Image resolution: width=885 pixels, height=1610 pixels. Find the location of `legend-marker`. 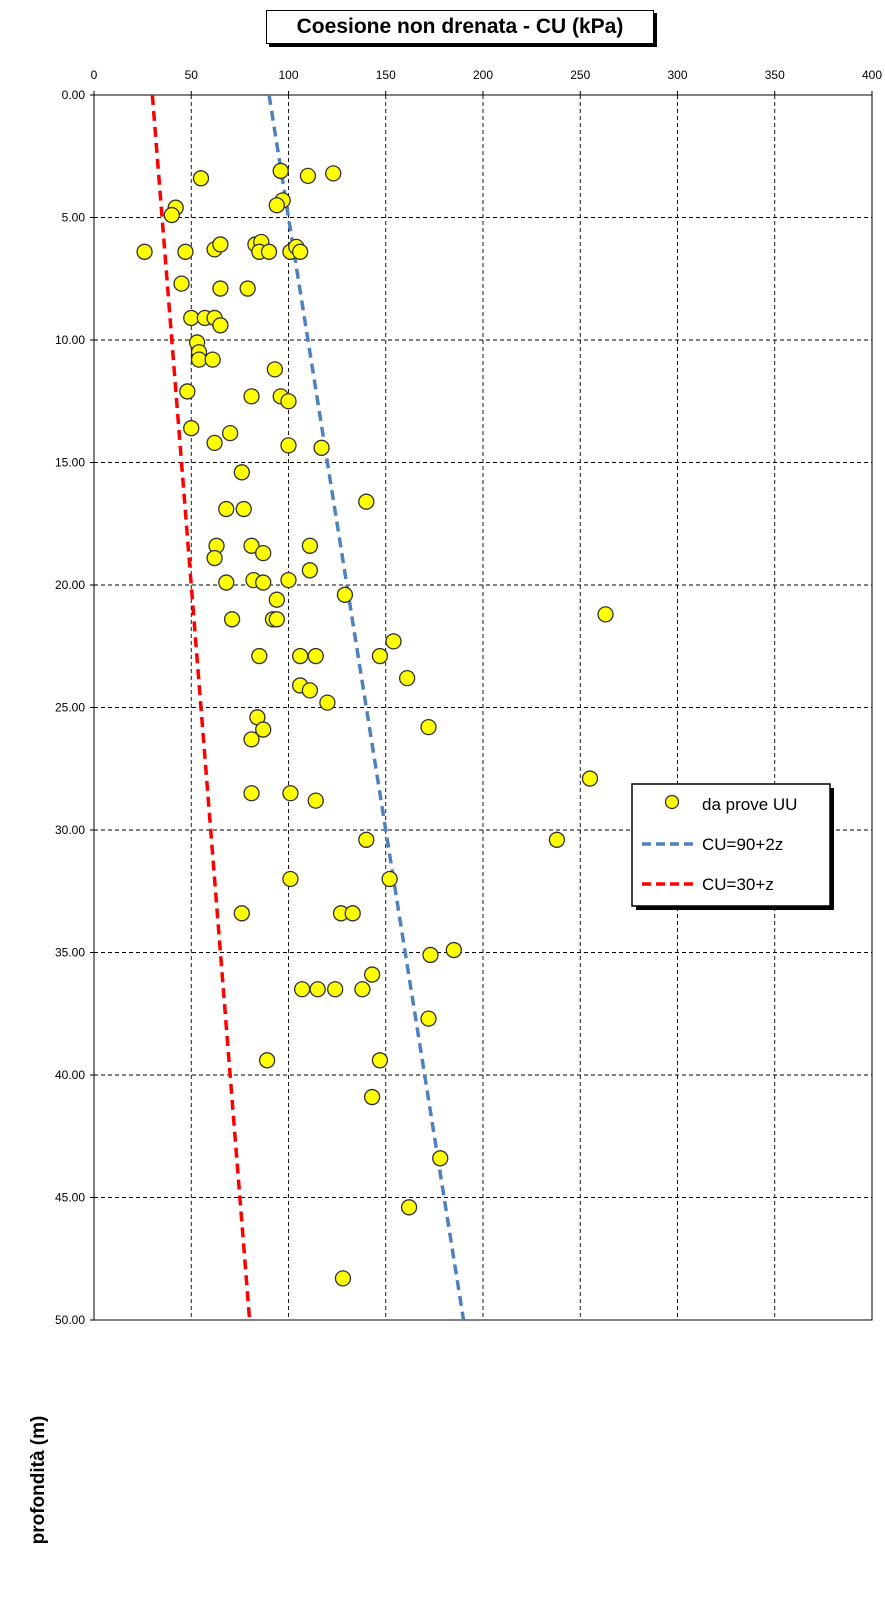

legend-marker is located at coordinates (672, 802).